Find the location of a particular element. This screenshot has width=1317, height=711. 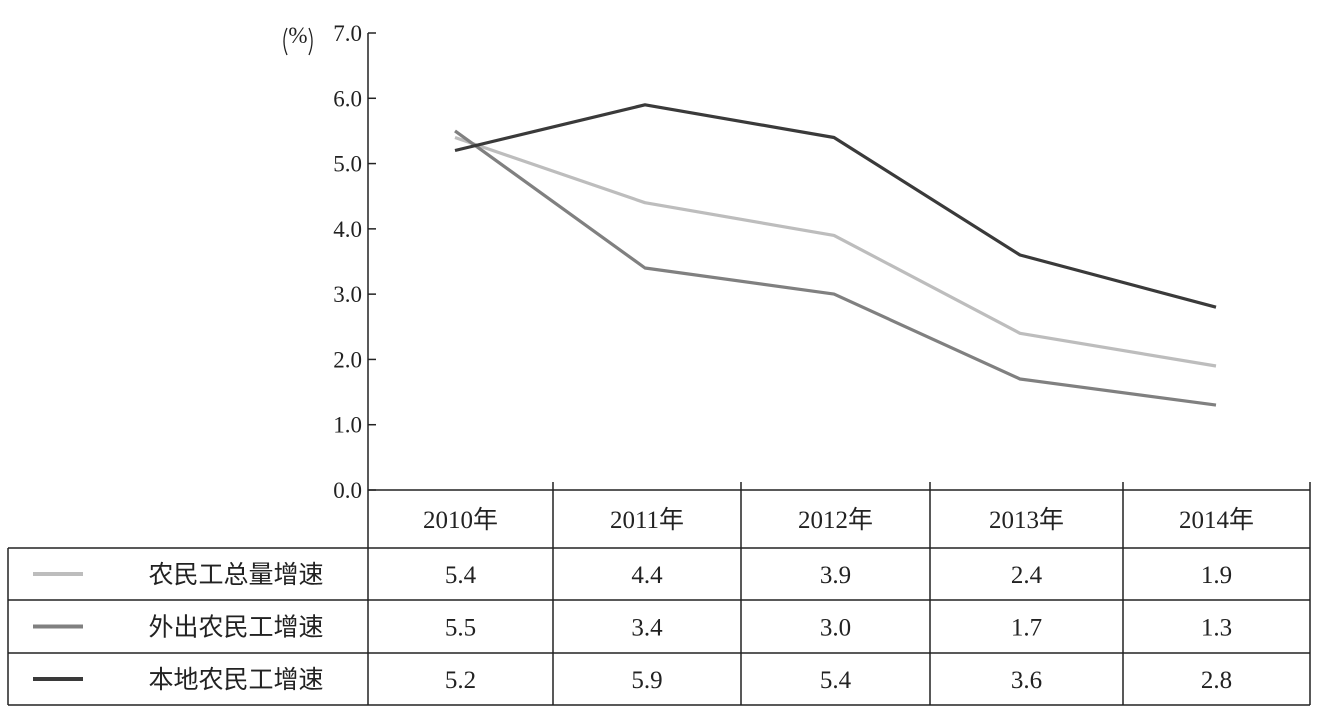

x-category-label: 2013年 is located at coordinates (1026, 520).